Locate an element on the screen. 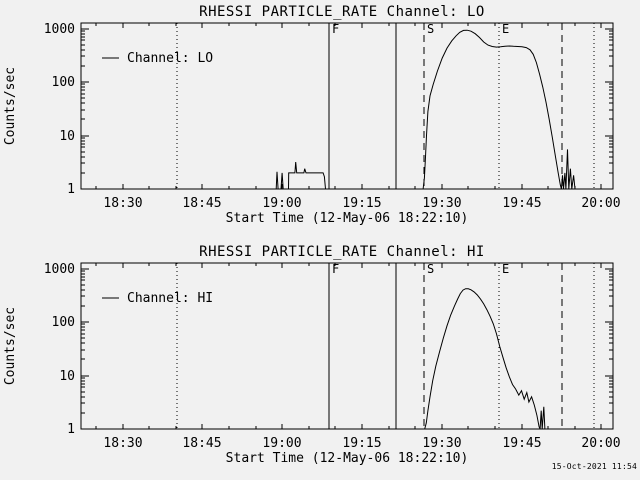  chart-title: RHESSI PARTICLE_RATE Channel: LO is located at coordinates (342, 12).